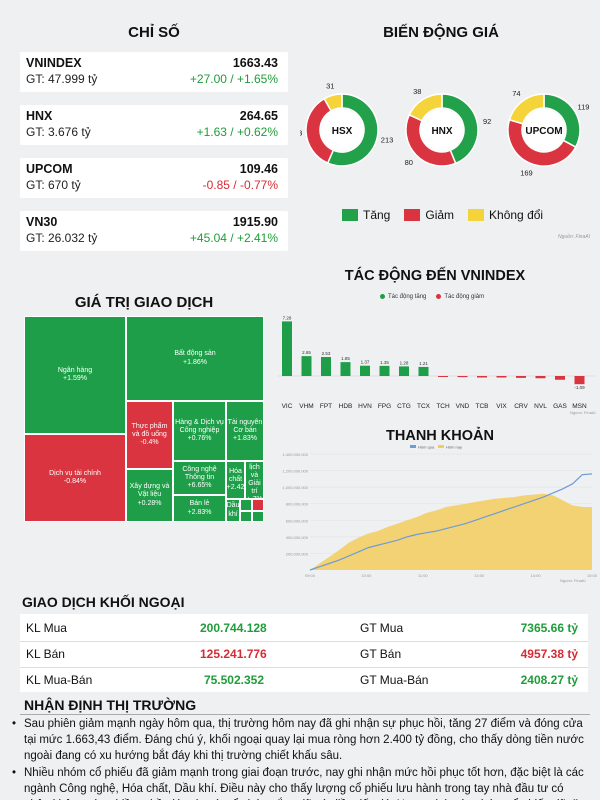 This screenshot has height=800, width=600. What do you see at coordinates (154, 231) in the screenshot?
I see `index-card: VN30 GT: 26.032 tỷ 1915.90 +45.04 / +2.41%` at bounding box center [154, 231].